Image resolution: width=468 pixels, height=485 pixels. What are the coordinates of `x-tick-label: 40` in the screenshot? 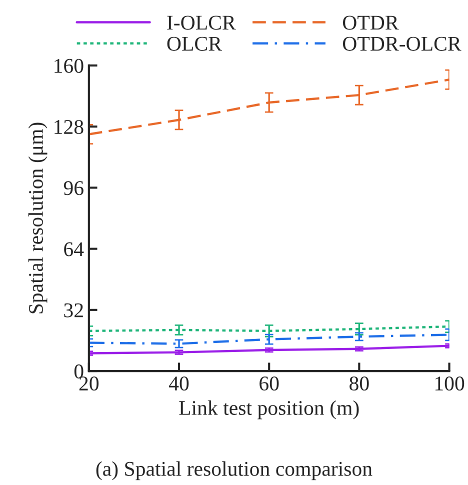 It's located at (179, 383).